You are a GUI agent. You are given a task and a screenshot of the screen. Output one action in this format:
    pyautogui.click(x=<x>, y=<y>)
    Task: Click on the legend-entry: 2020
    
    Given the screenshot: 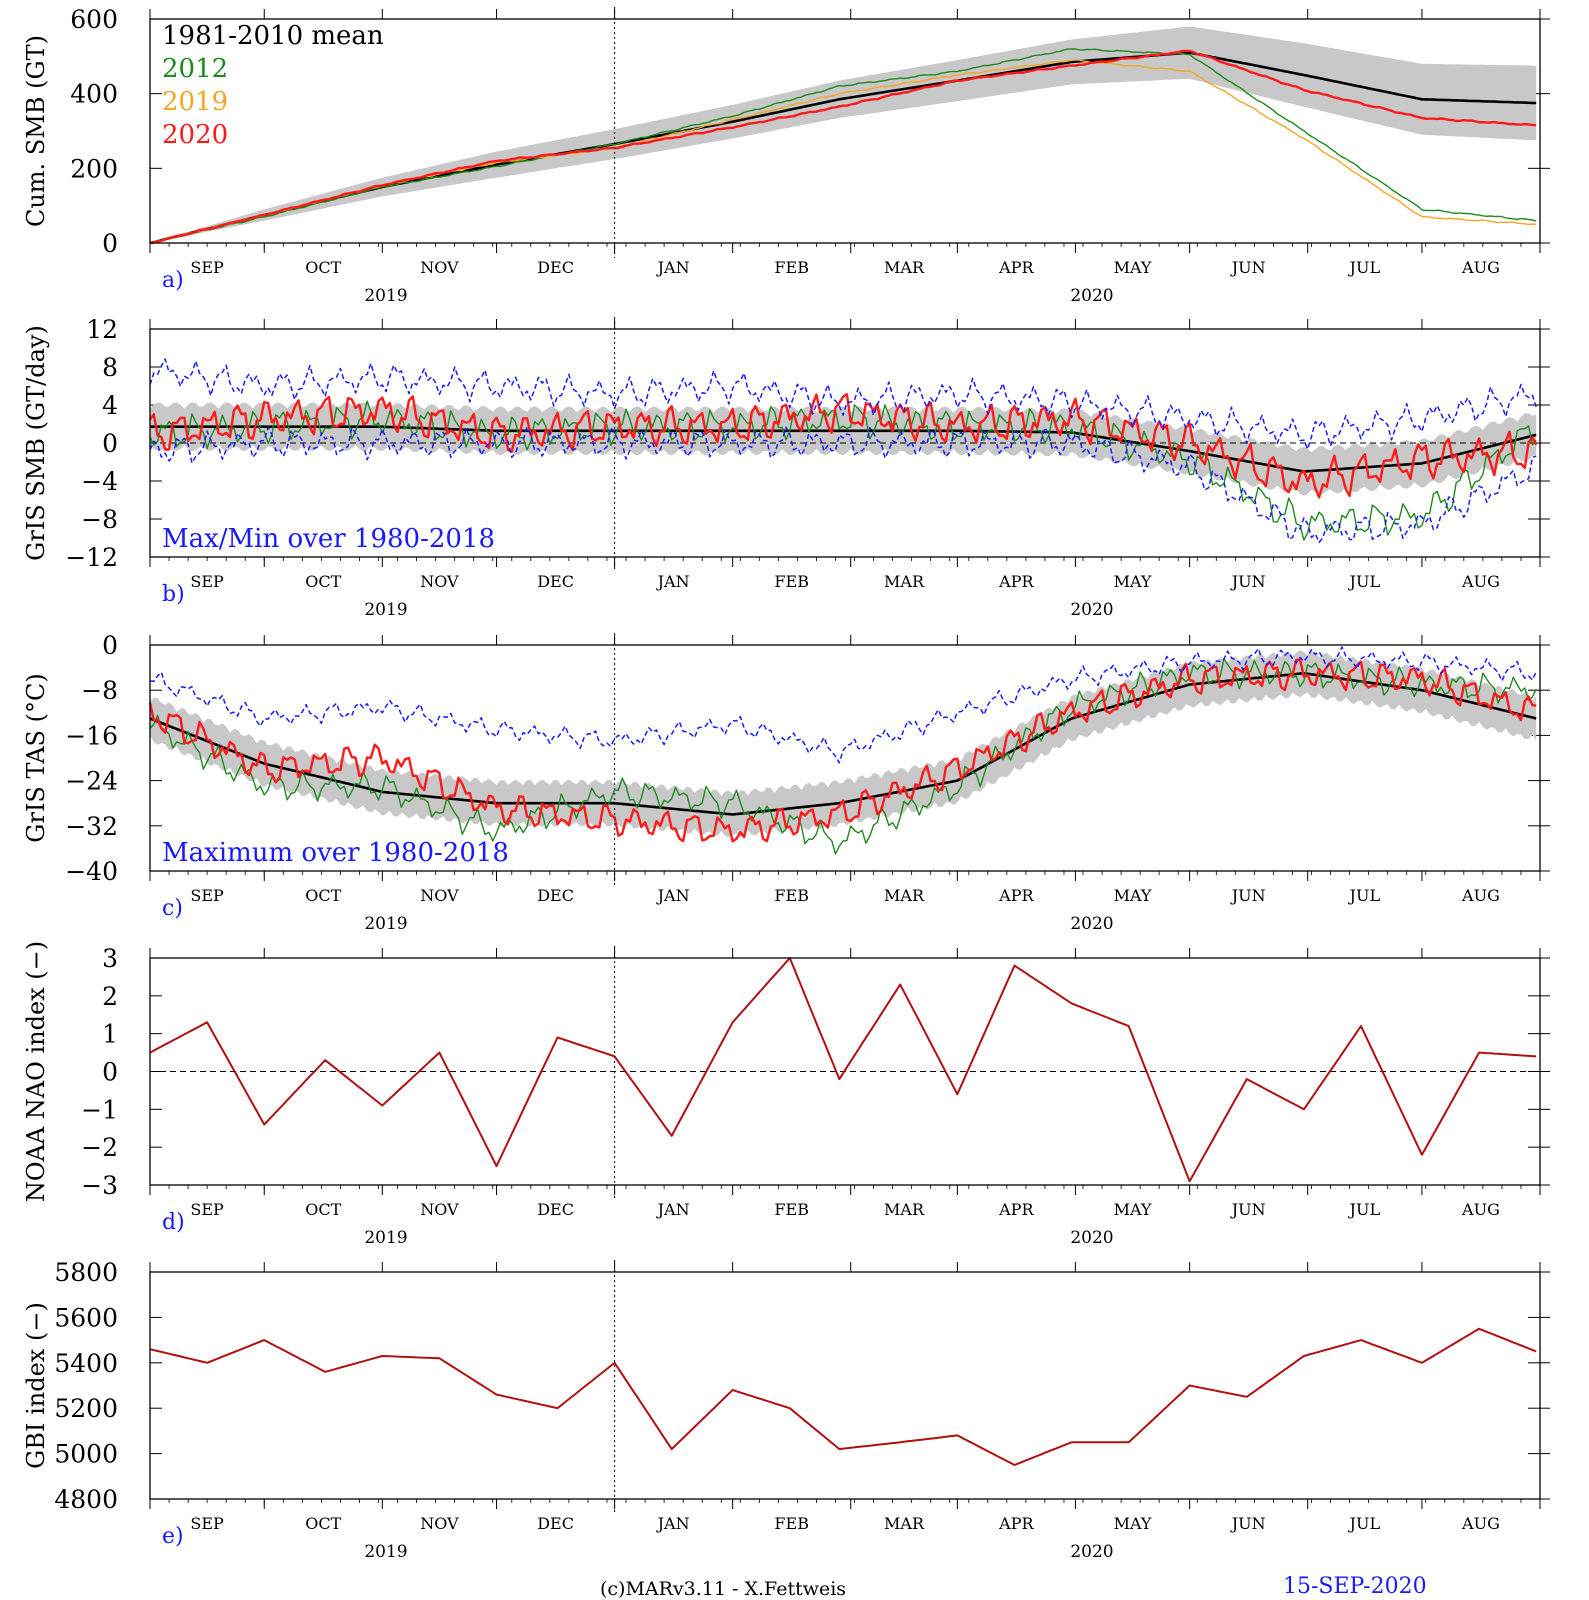 What is the action you would take?
    pyautogui.click(x=195, y=135)
    